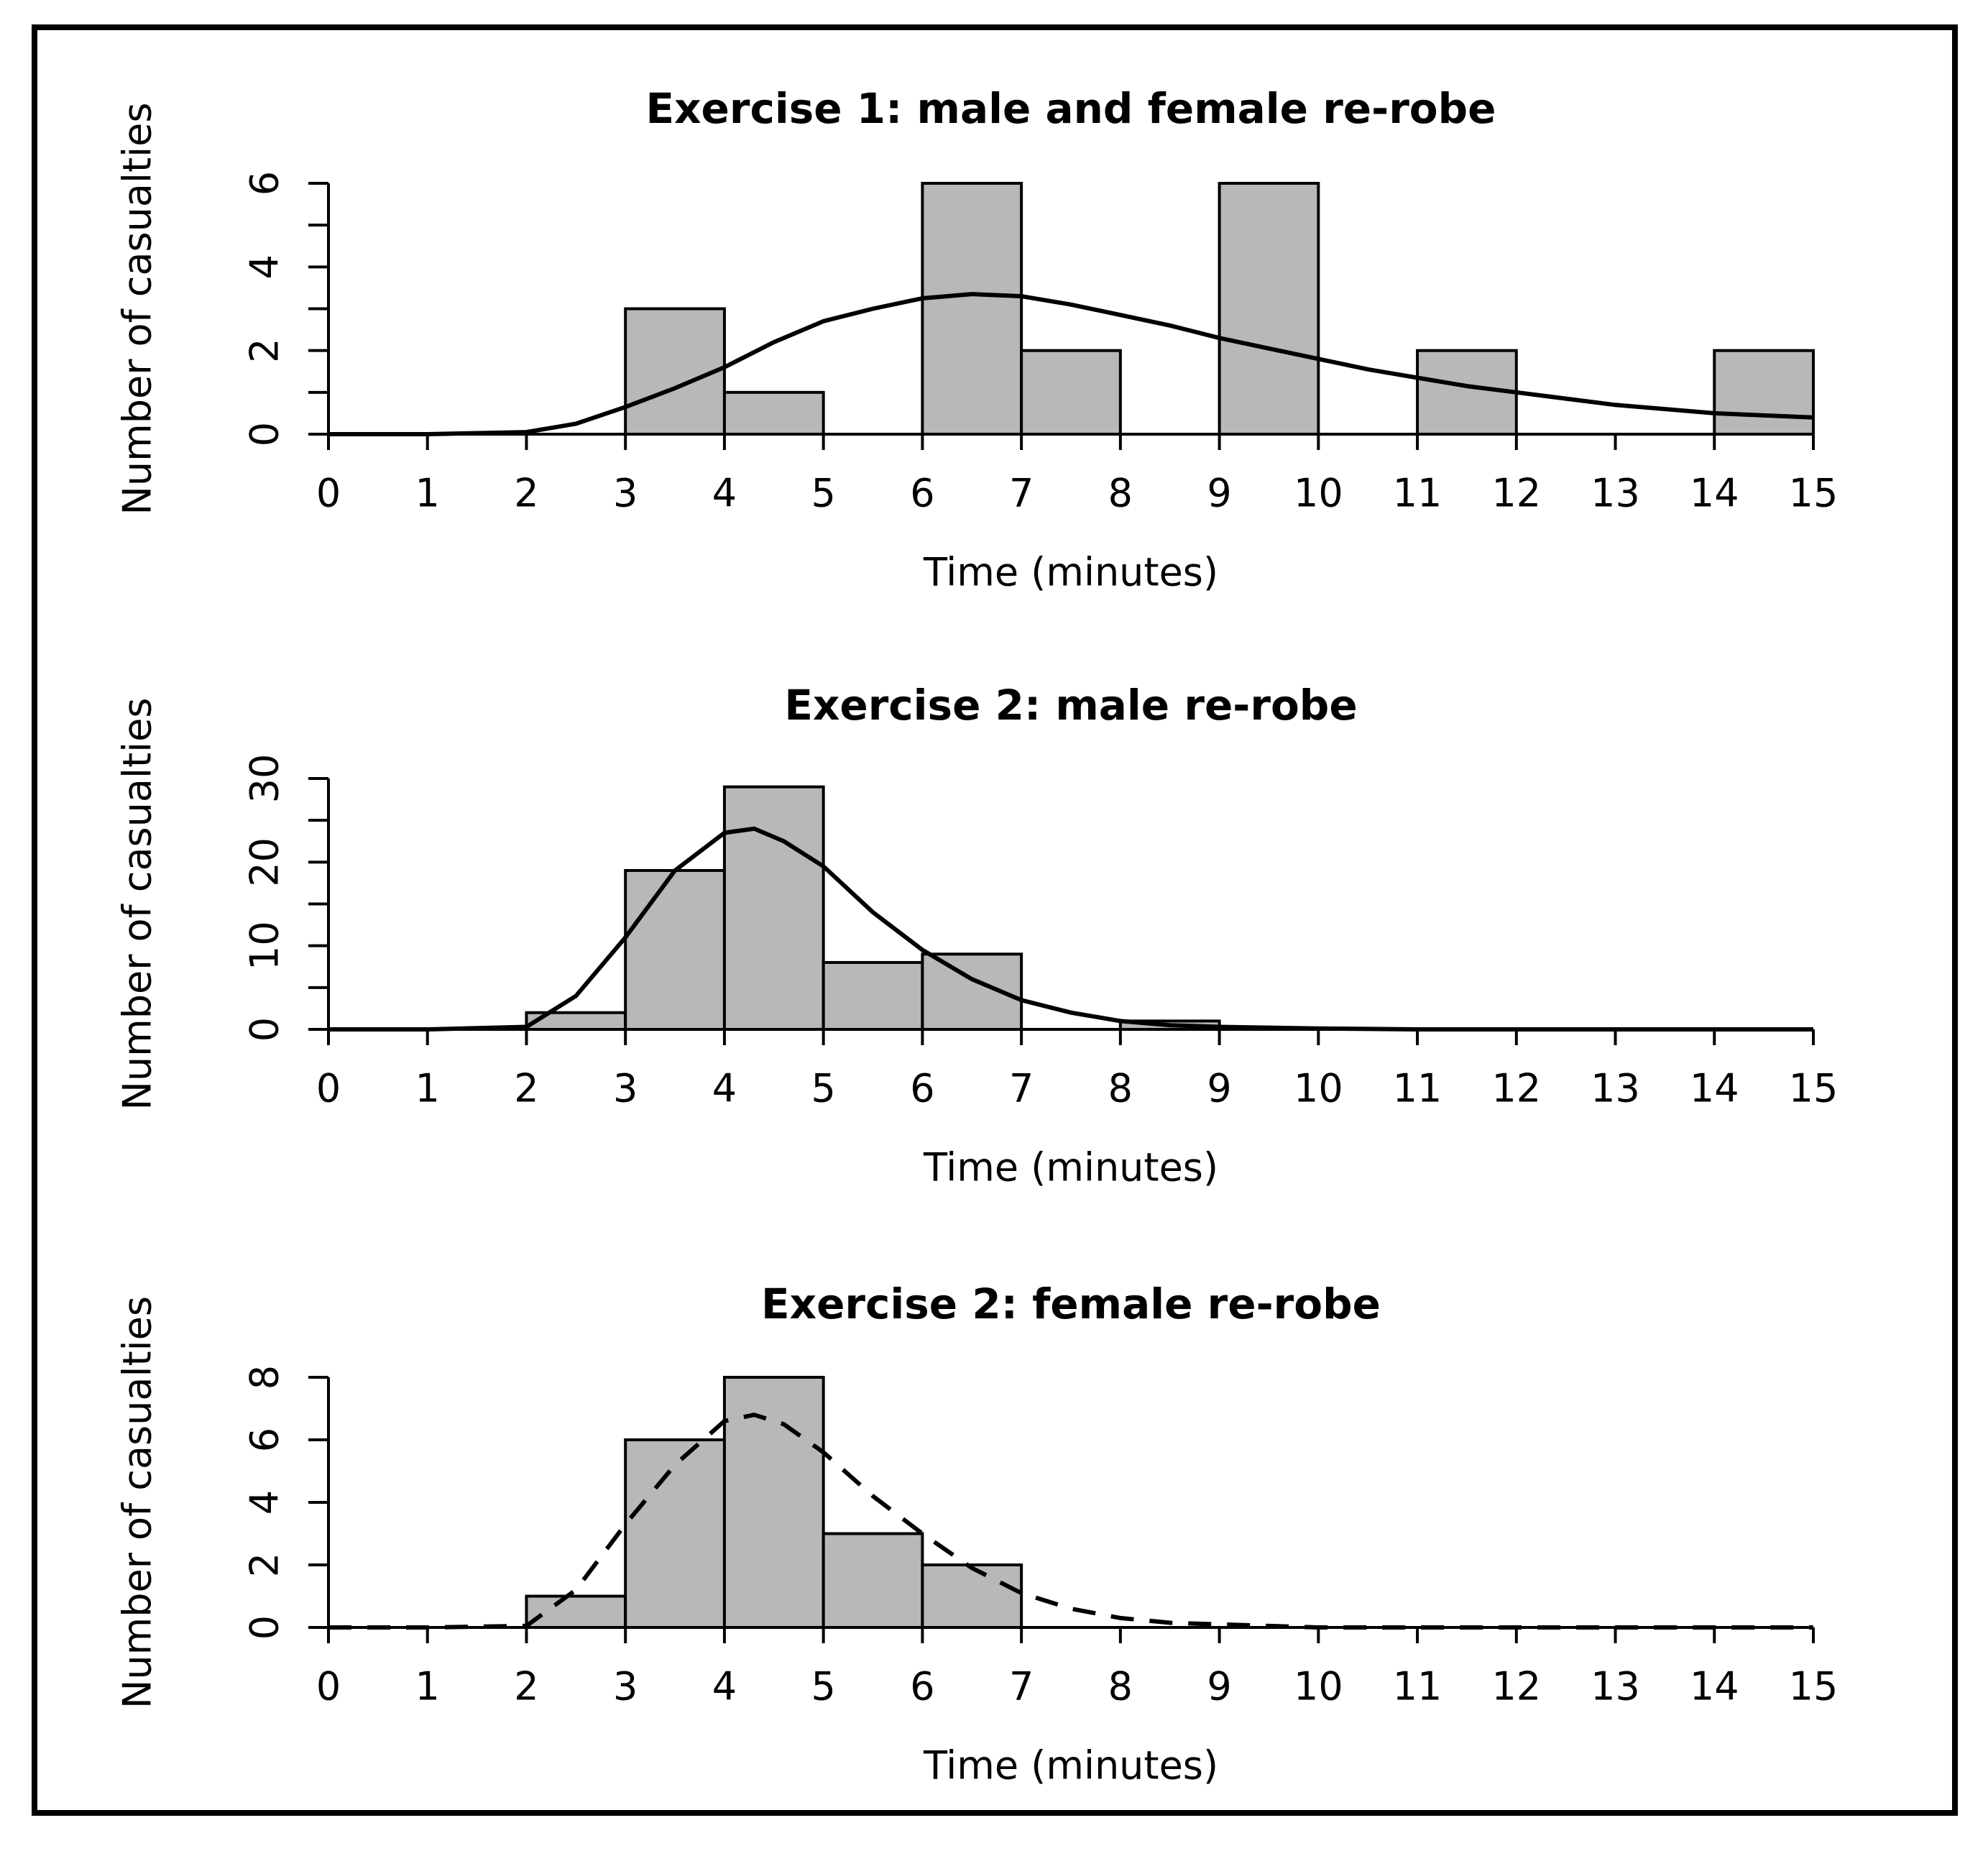 The height and width of the screenshot is (1851, 1988). Describe the element at coordinates (264, 862) in the screenshot. I see `y-tick-label: 20` at that location.